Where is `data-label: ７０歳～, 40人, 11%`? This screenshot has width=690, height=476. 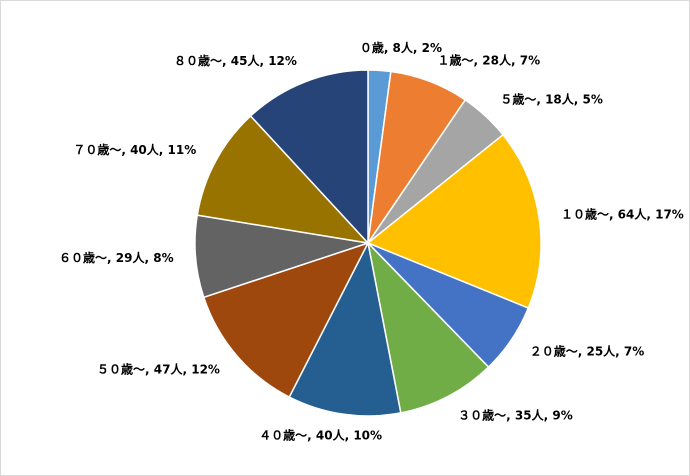
data-label: ７０歳～, 40人, 11% is located at coordinates (134, 149).